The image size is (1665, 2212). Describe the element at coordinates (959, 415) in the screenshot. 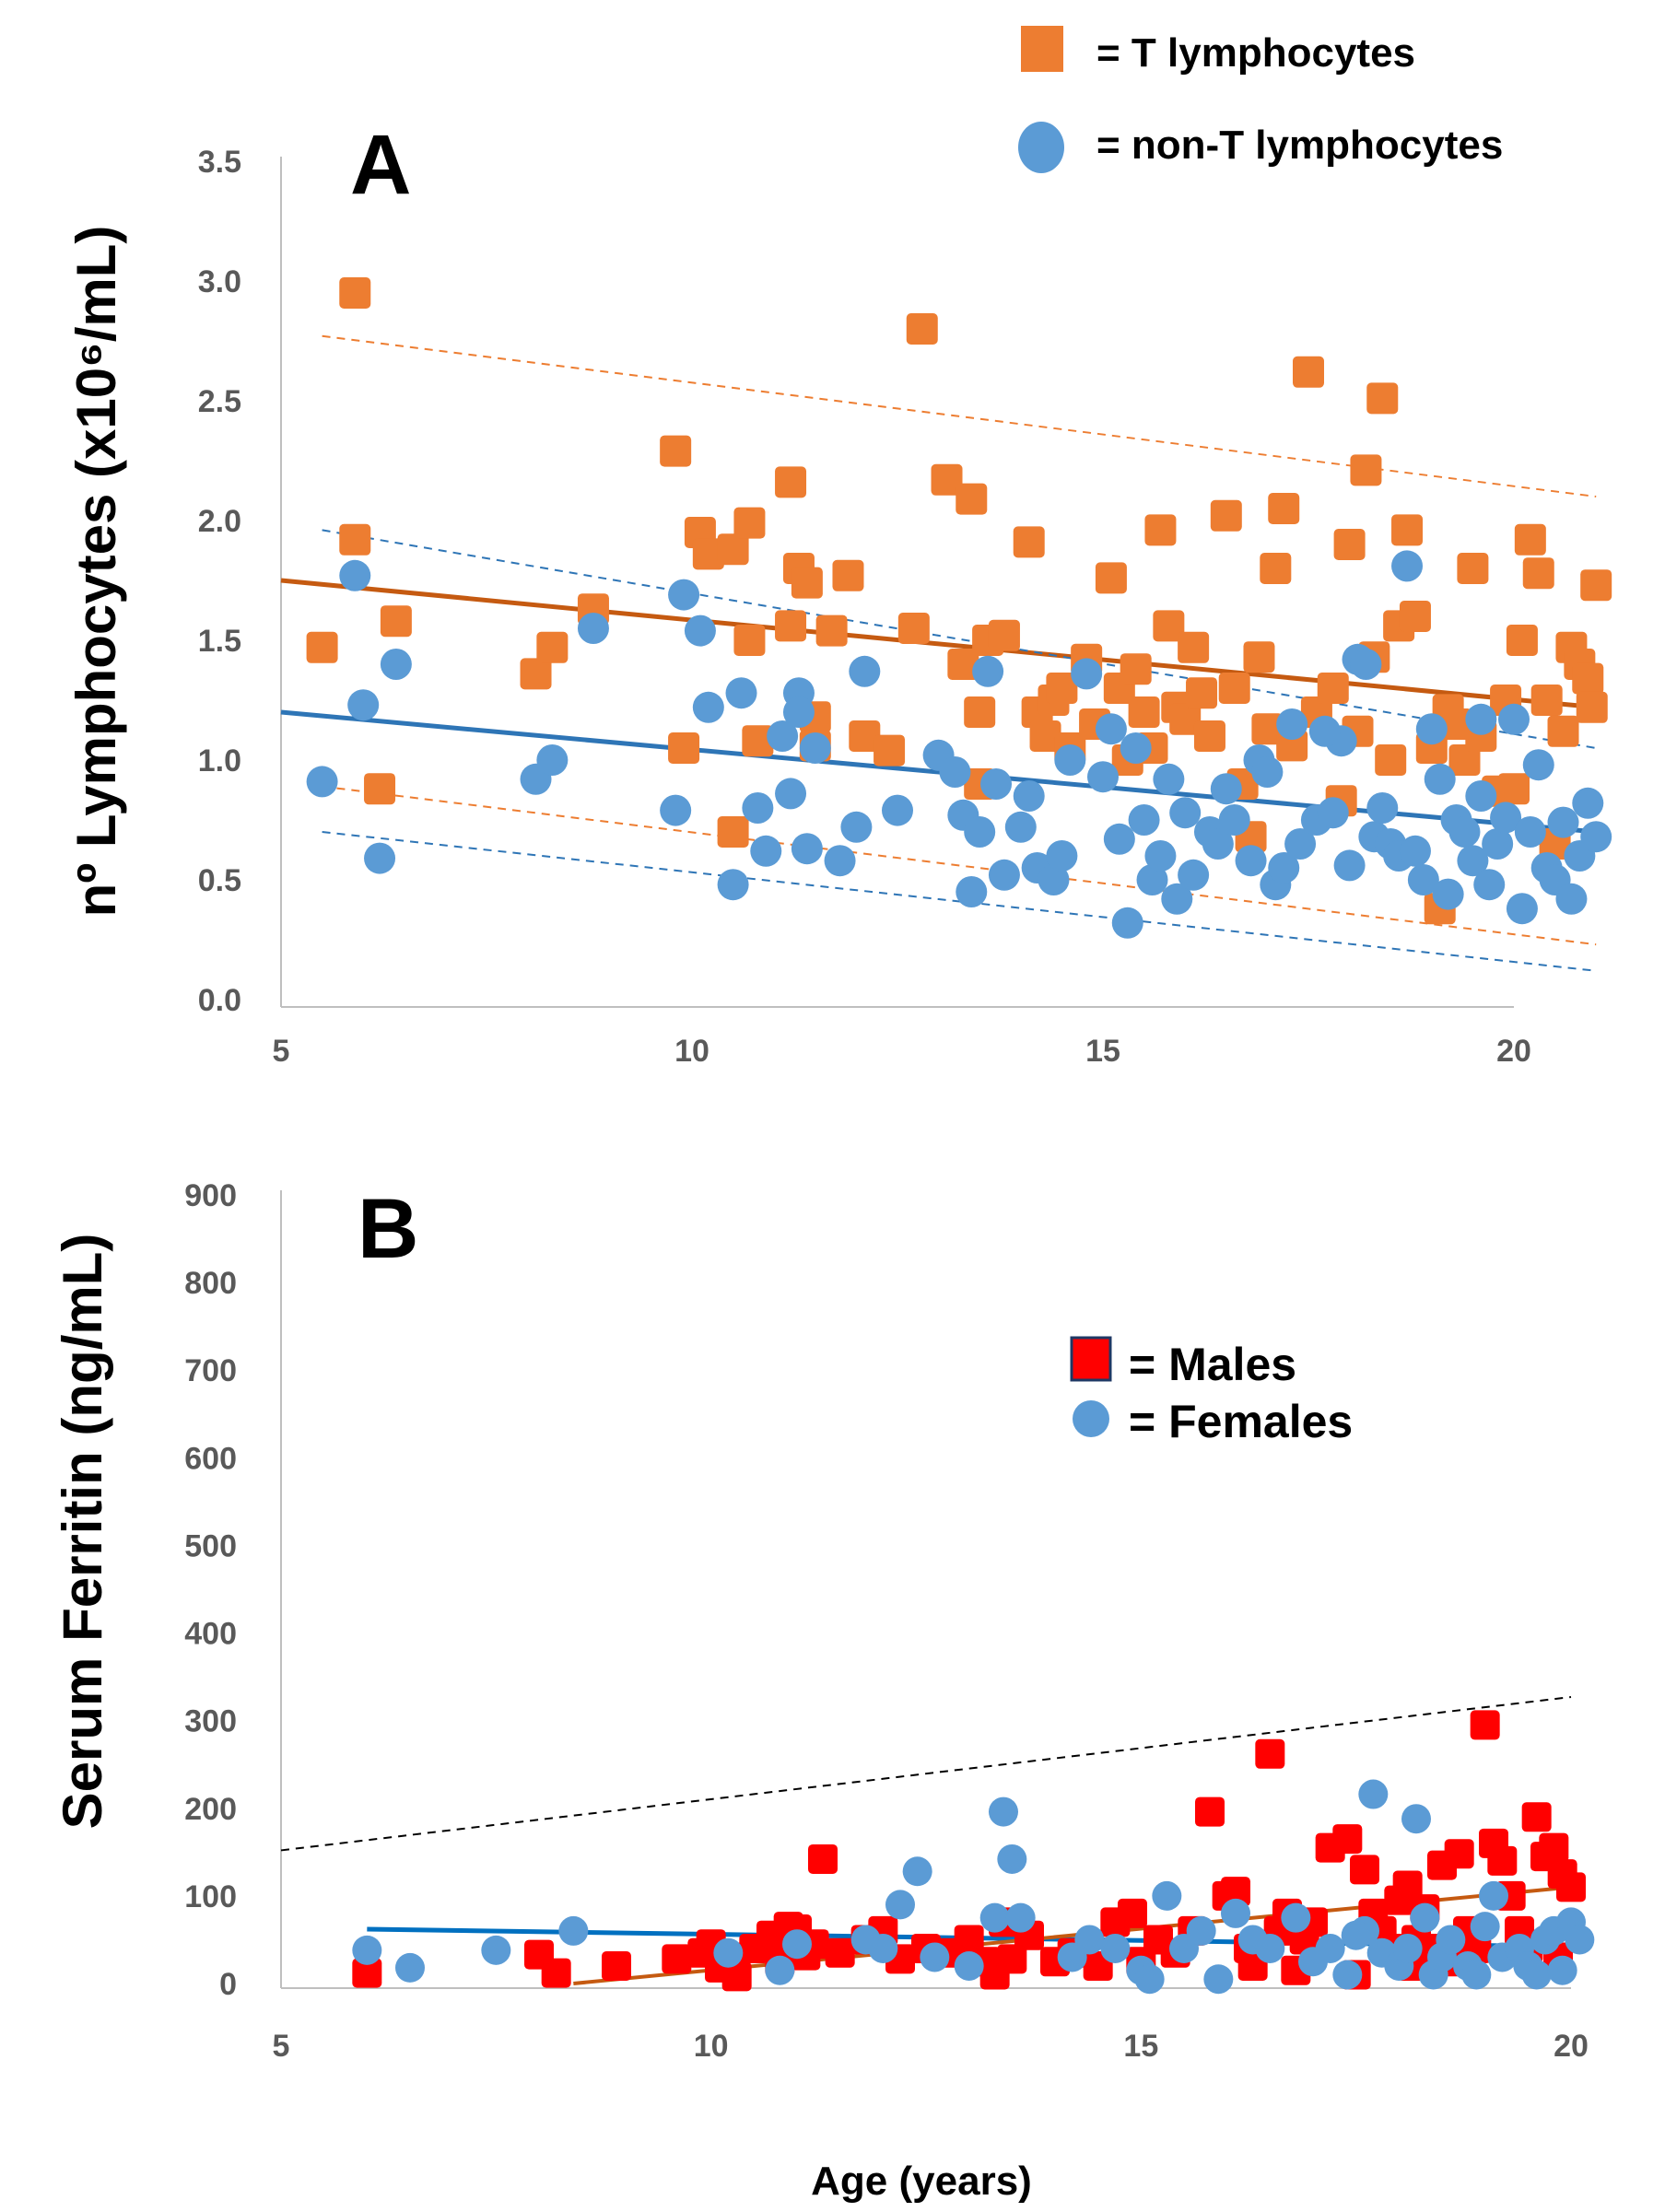

I see `ci-t-line` at that location.